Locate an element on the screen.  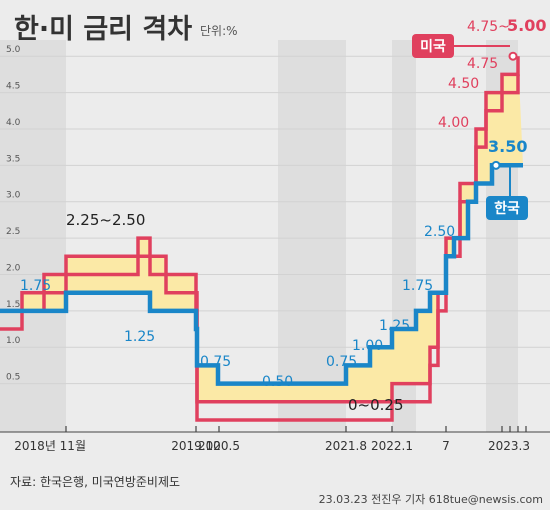
y-tick-label: 3.5 is located at coordinates (13, 159).